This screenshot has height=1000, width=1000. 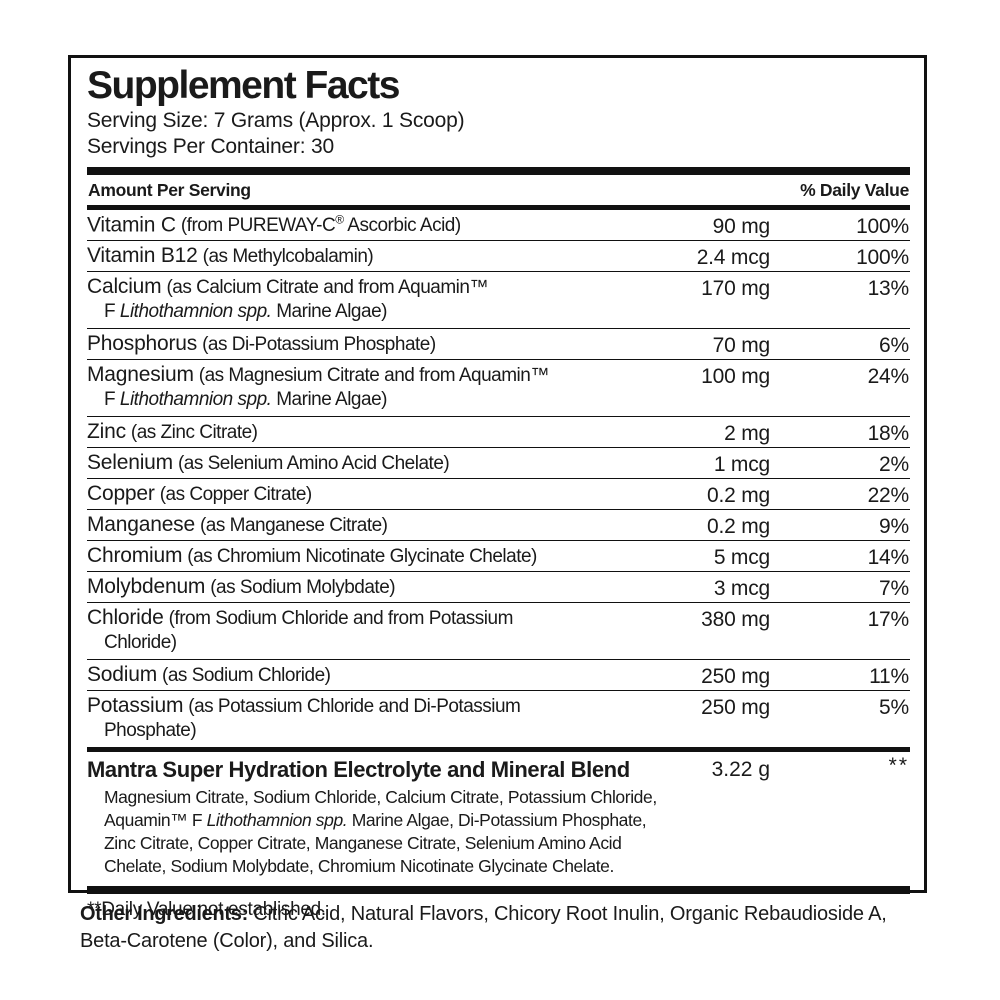 I want to click on registered-mark: ®, so click(x=339, y=220).